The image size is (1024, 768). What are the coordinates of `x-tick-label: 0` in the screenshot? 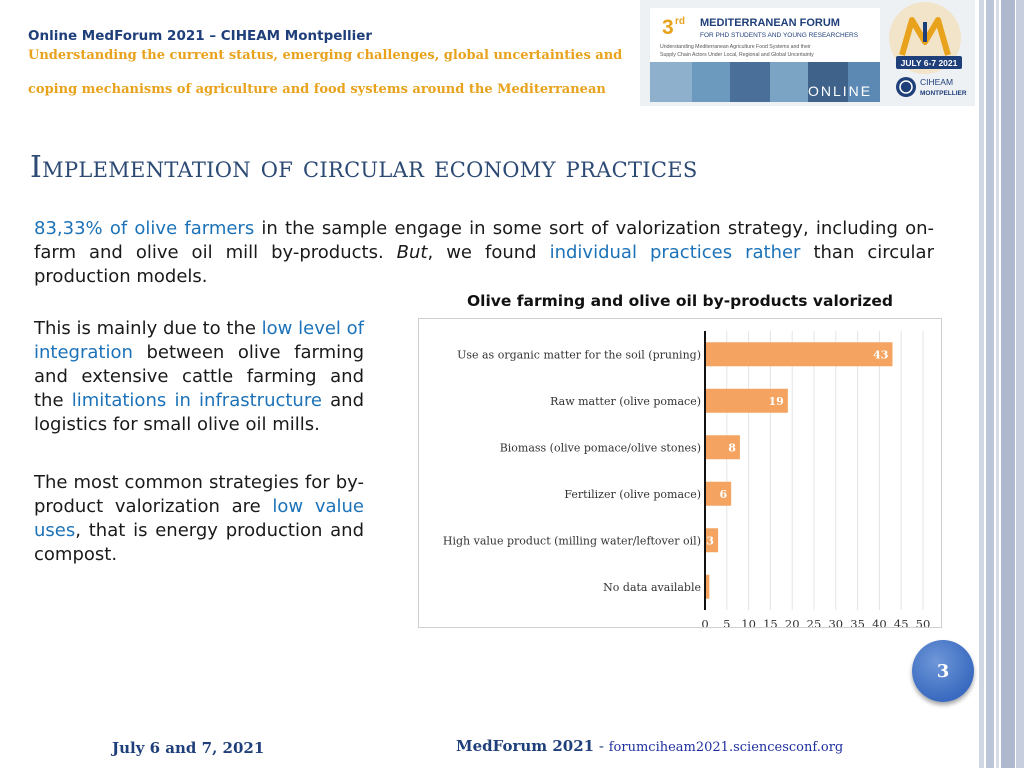 It's located at (704, 622).